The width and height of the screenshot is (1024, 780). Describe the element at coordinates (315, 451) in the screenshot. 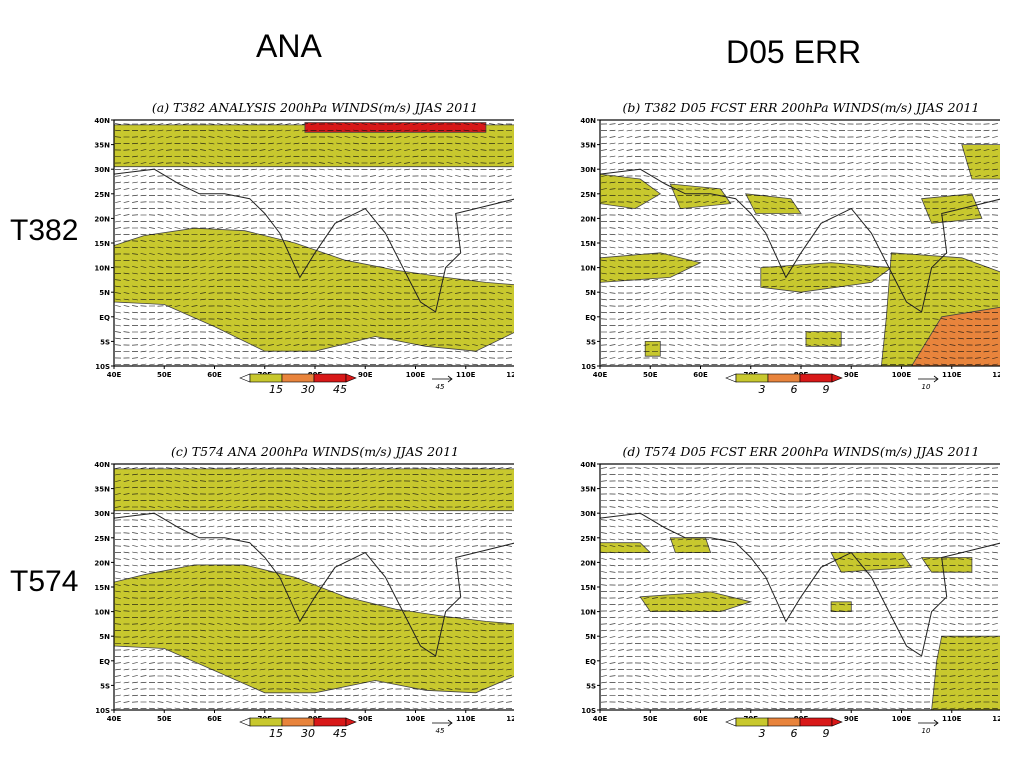

I see `chart-title: (c) T574 ANA 200hPa WINDS(m/s) JJAS 2011` at that location.